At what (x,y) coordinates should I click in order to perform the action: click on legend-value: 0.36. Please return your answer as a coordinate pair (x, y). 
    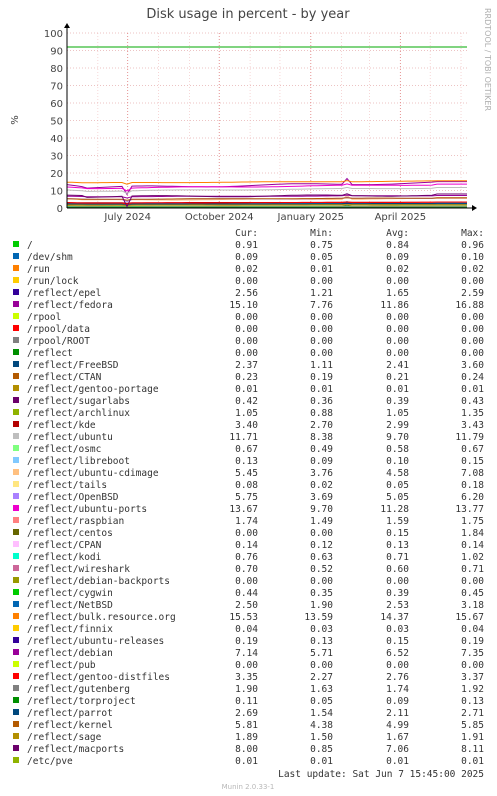
    Looking at the image, I should click on (321, 401).